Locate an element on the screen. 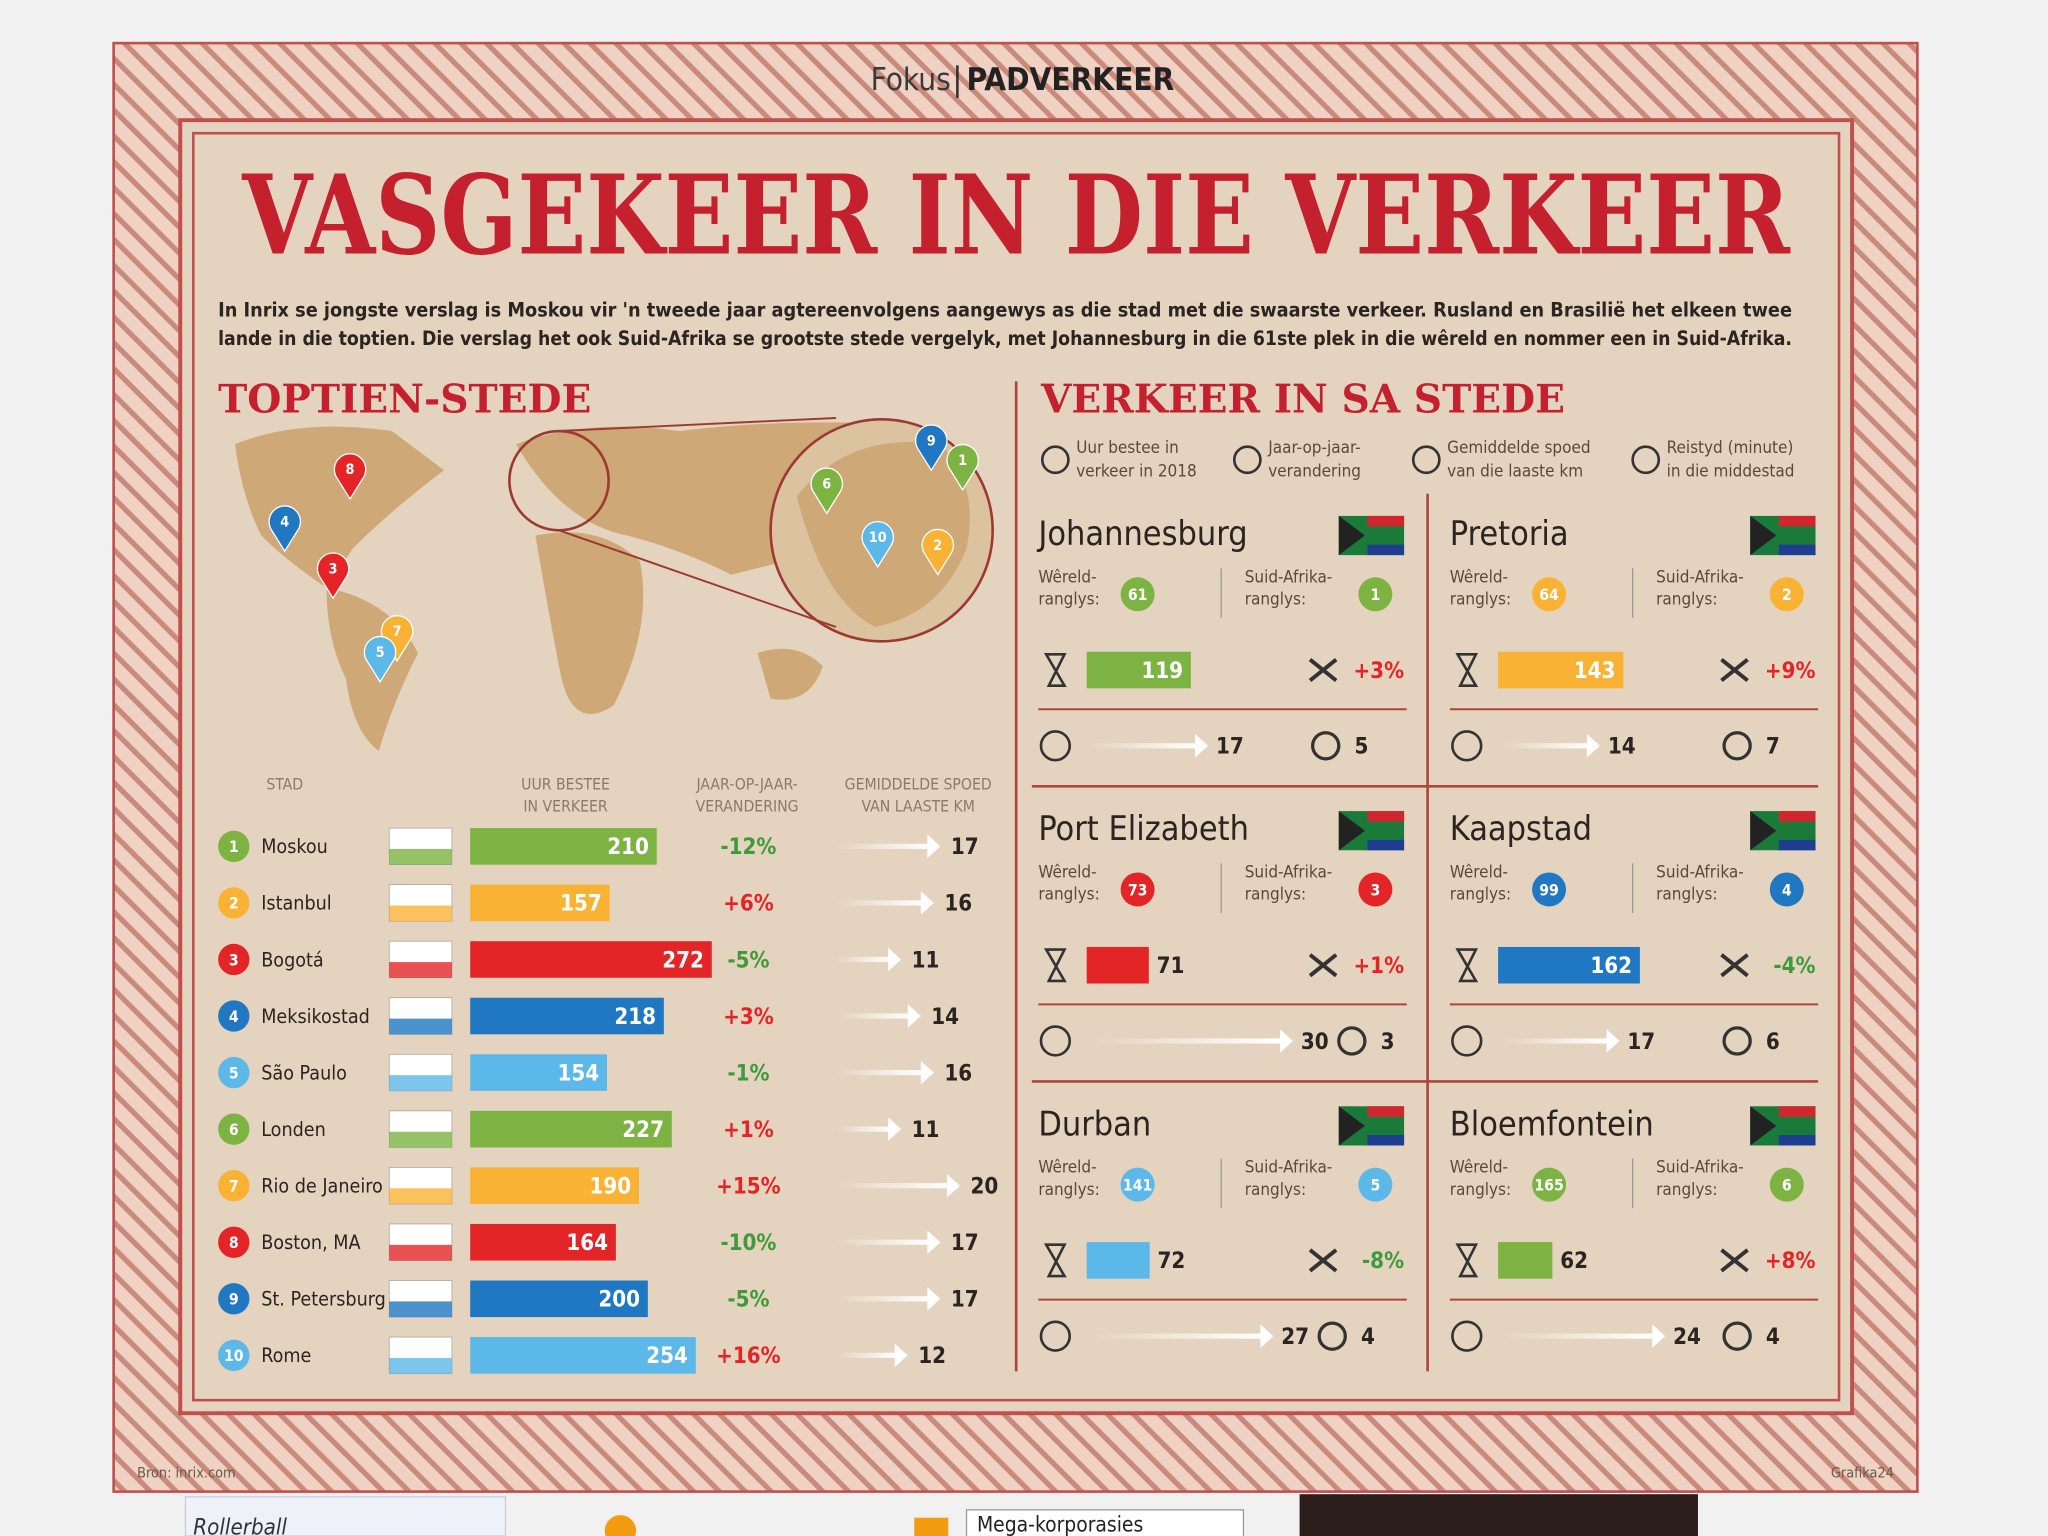 The image size is (2048, 1536). speed: 20 is located at coordinates (984, 1187).